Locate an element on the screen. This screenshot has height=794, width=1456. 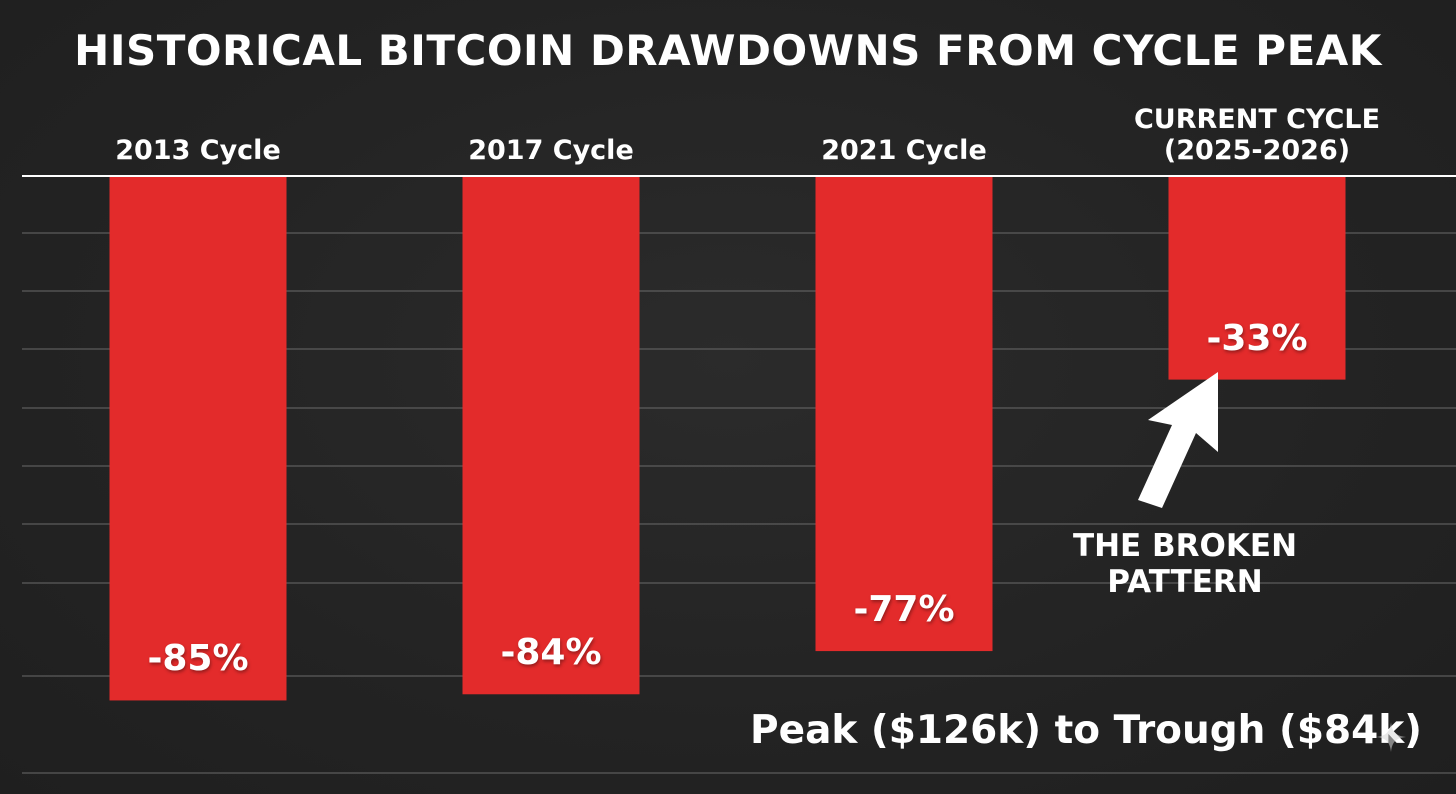
value-label: -33% is located at coordinates (1257, 338).